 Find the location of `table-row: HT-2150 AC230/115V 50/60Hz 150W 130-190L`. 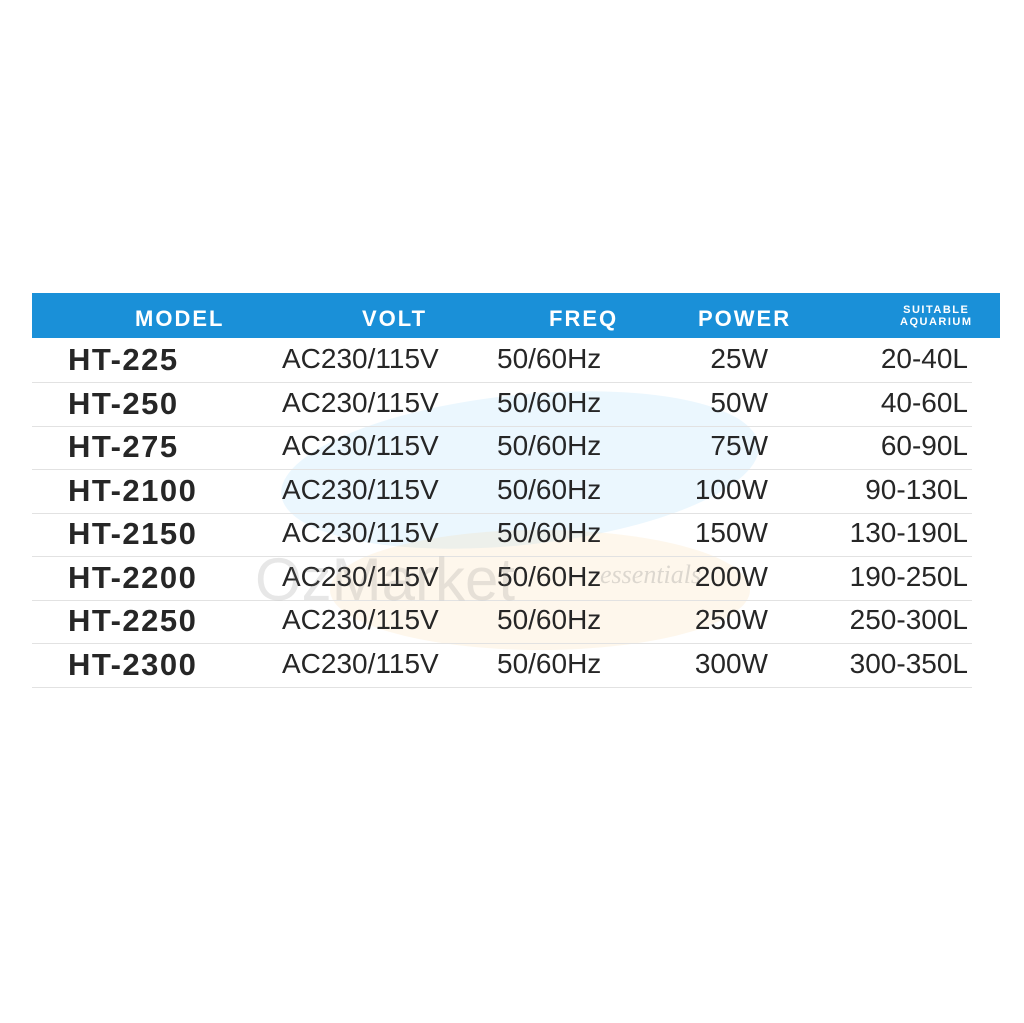

table-row: HT-2150 AC230/115V 50/60Hz 150W 130-190L is located at coordinates (502, 535).